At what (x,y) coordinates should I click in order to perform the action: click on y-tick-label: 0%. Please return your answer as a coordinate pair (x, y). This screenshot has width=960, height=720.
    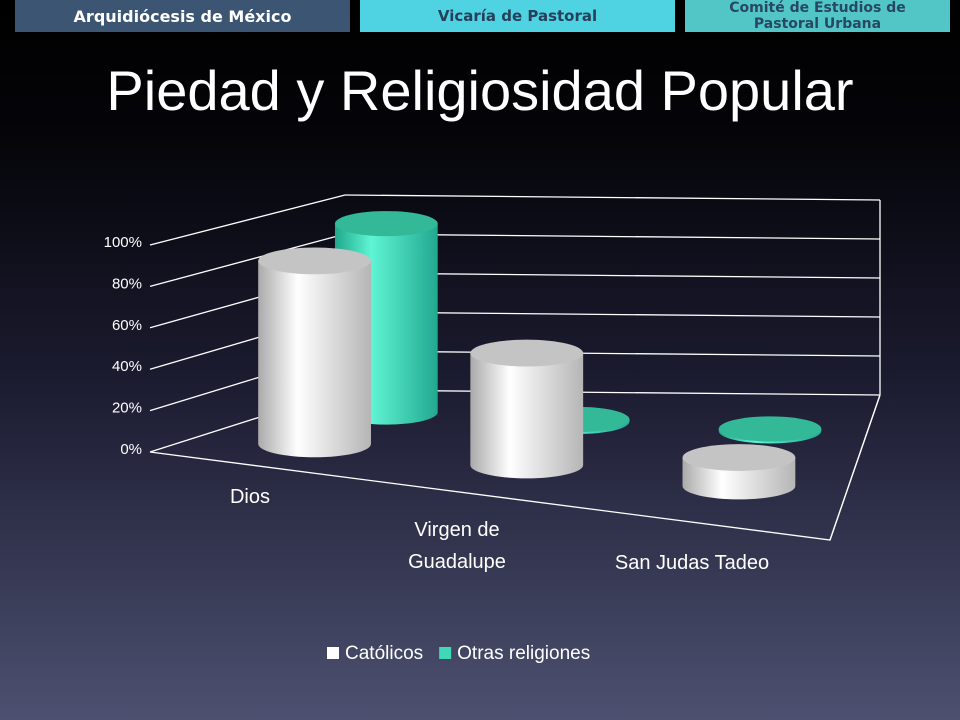
    Looking at the image, I should click on (131, 449).